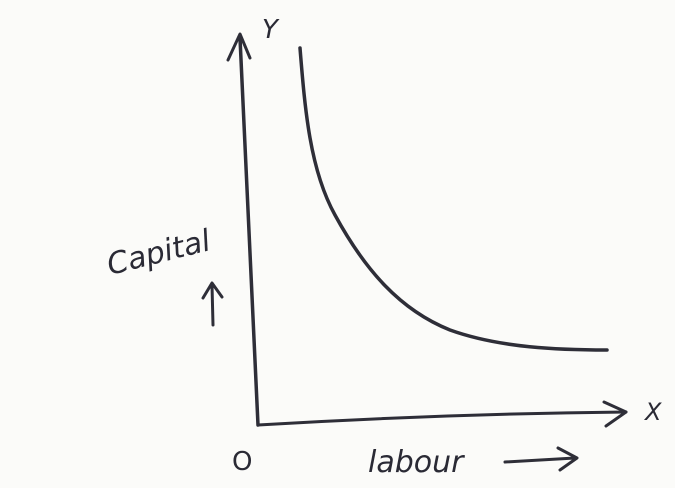  I want to click on origin-label: O, so click(242, 462).